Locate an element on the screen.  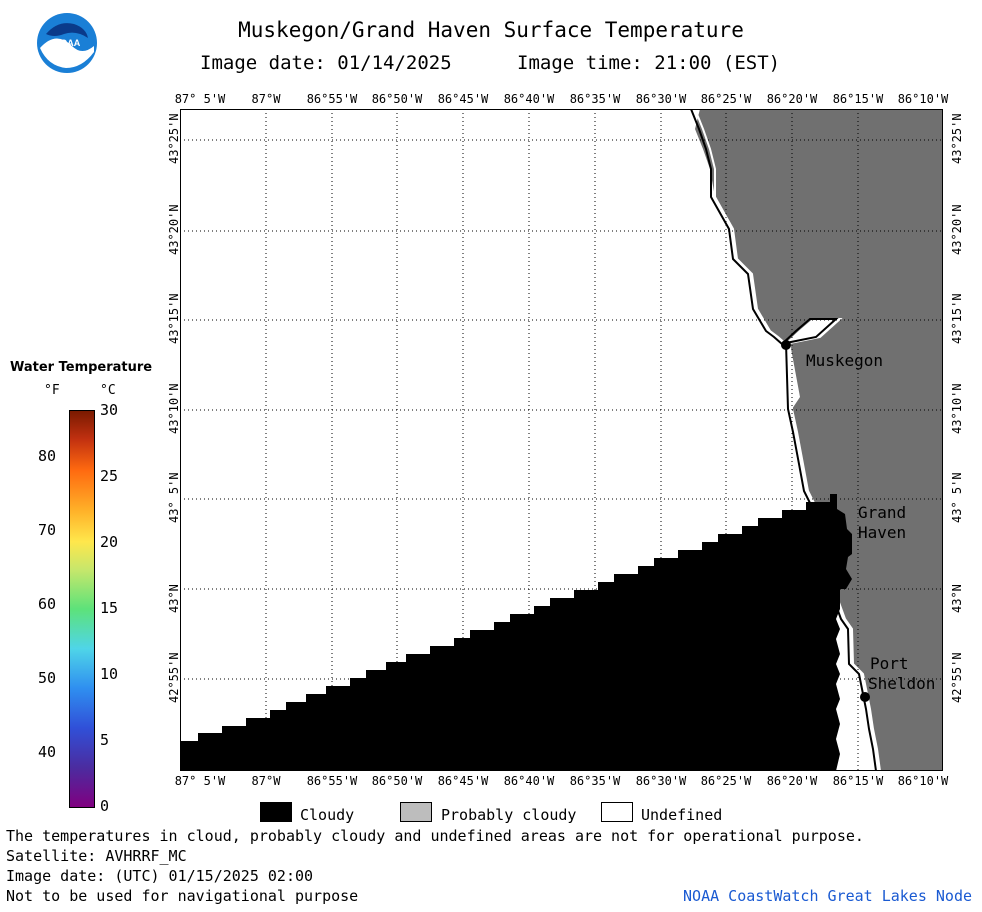
lon-label-bottom-6: 86°35'W is located at coordinates (595, 781).